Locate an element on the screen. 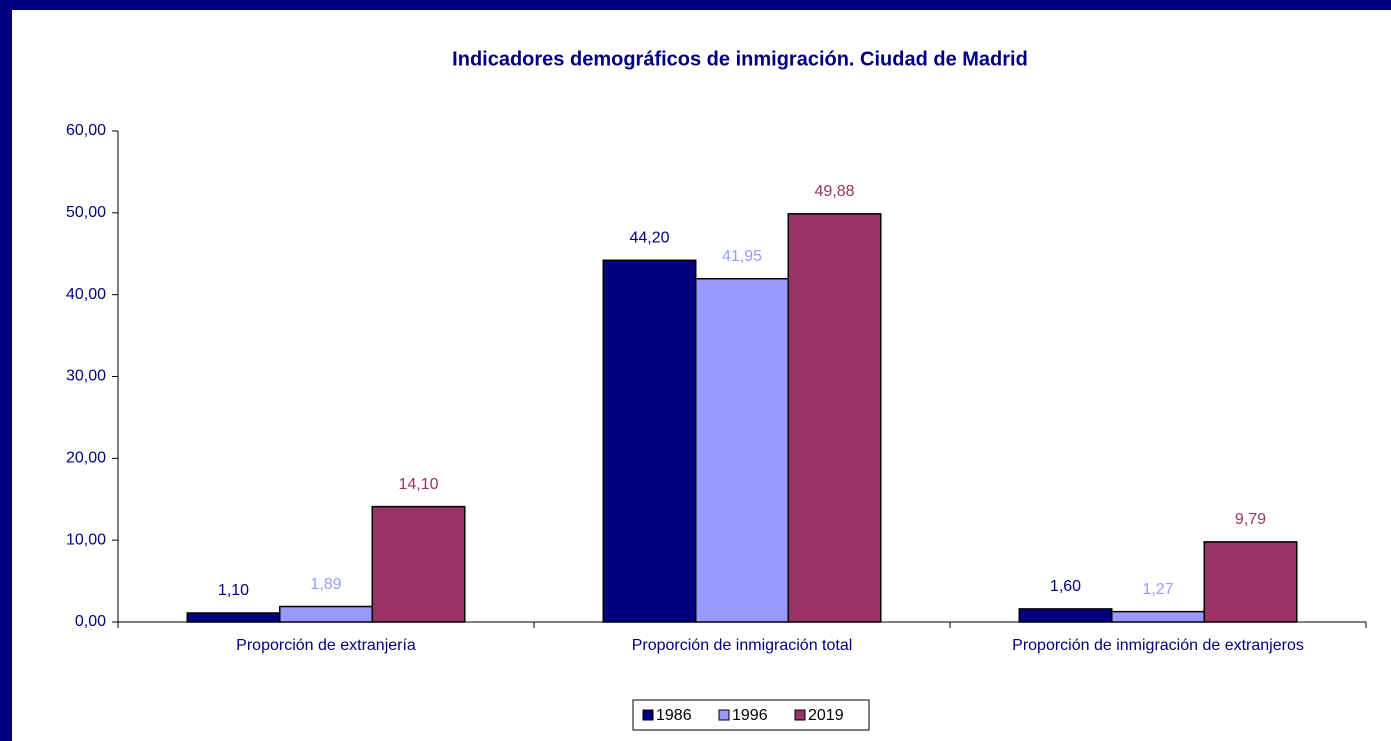 Image resolution: width=1391 pixels, height=741 pixels. value-label: 1,89 is located at coordinates (325, 584).